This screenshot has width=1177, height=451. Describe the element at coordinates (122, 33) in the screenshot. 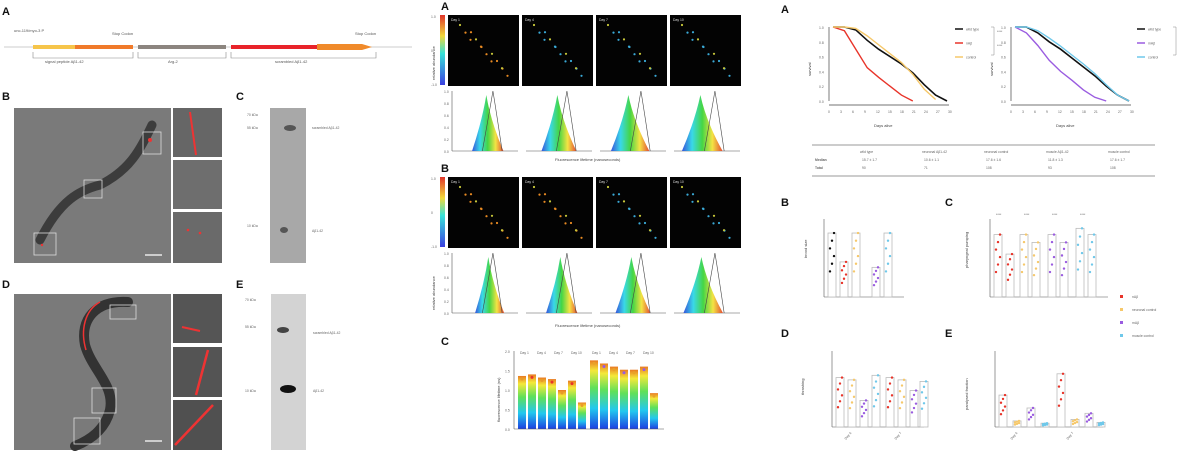

I see `stop-codon-label-1: Stop Codon` at that location.